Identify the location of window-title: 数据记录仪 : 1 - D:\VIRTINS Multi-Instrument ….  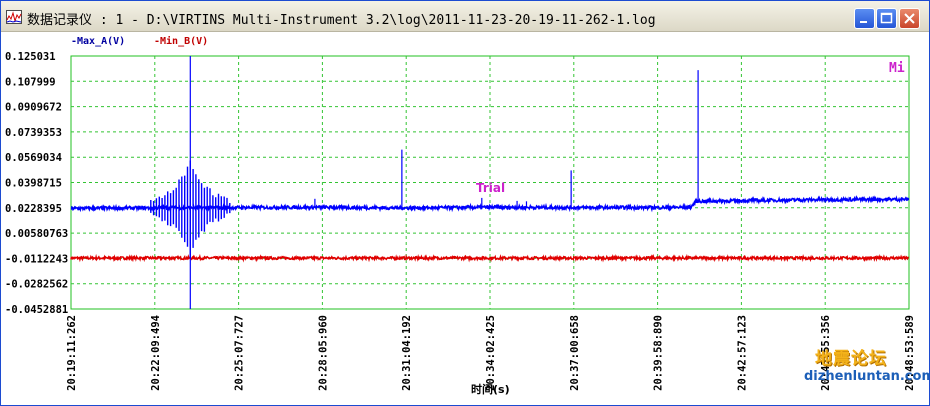
(341, 20).